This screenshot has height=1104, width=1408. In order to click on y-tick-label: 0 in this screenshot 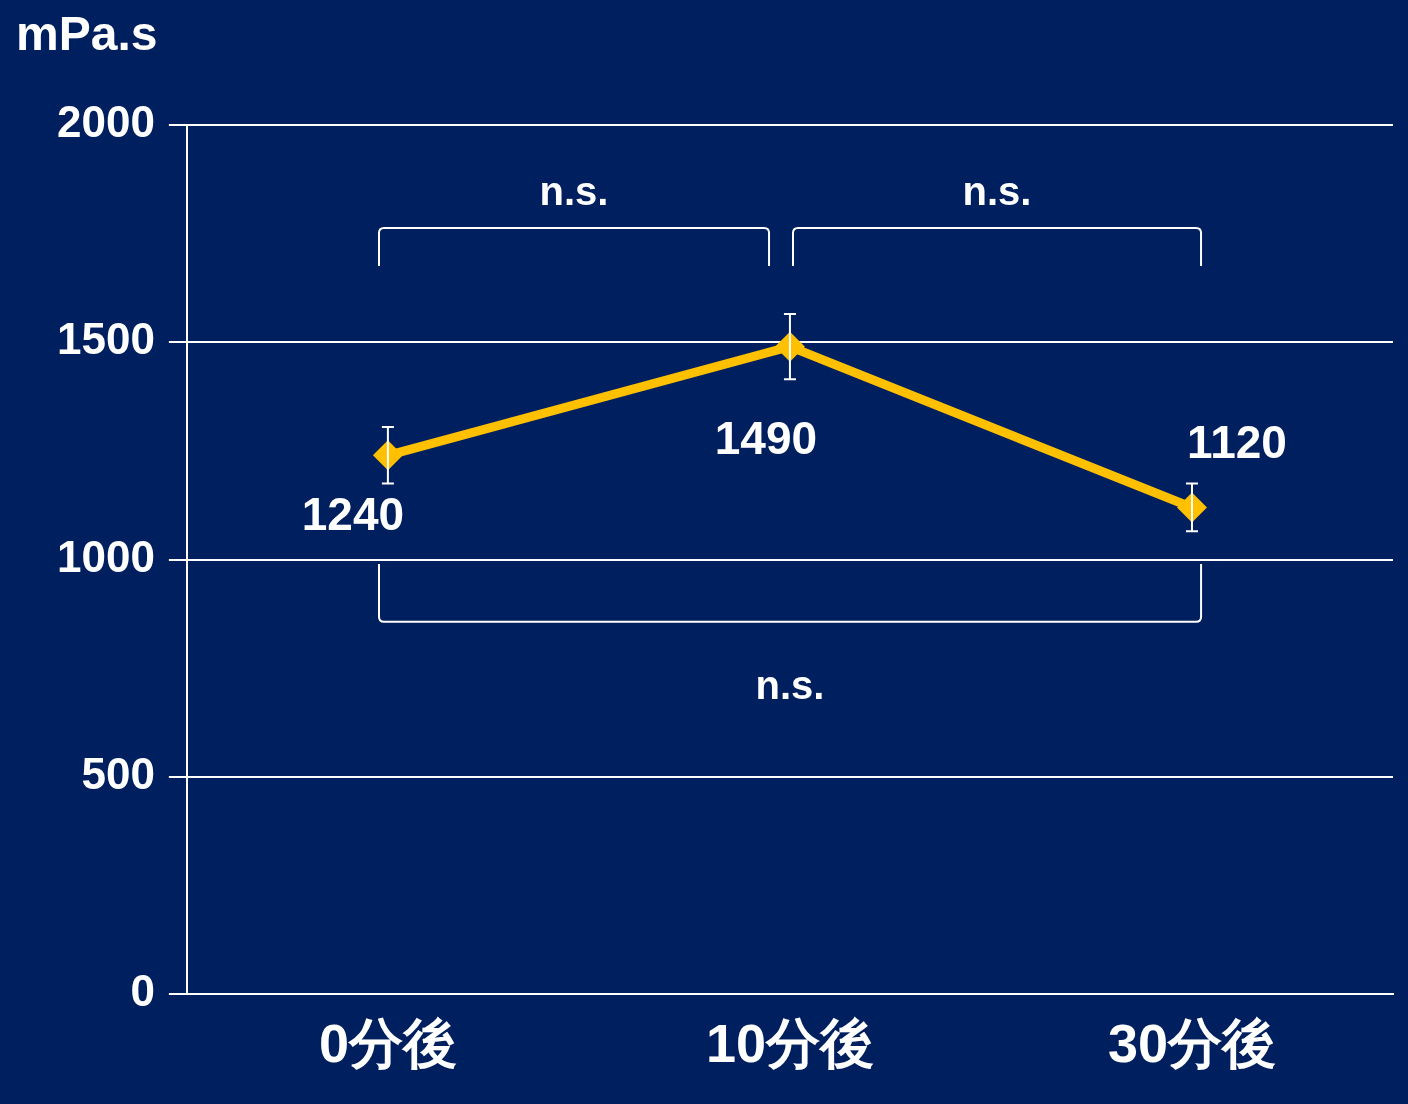, I will do `click(142, 991)`.